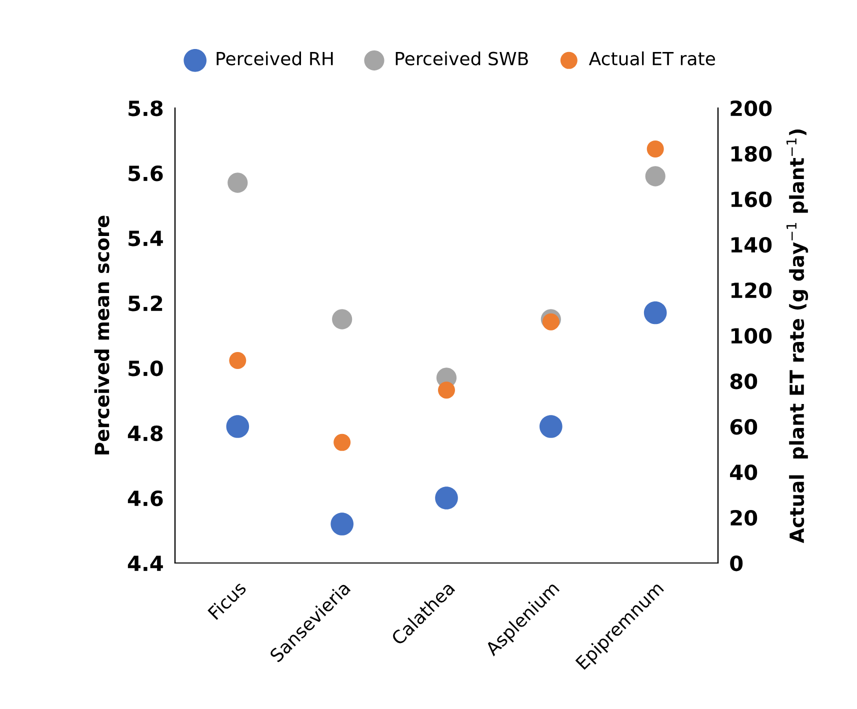 The width and height of the screenshot is (857, 709). What do you see at coordinates (145, 498) in the screenshot?
I see `y-tick-label: 4.6` at bounding box center [145, 498].